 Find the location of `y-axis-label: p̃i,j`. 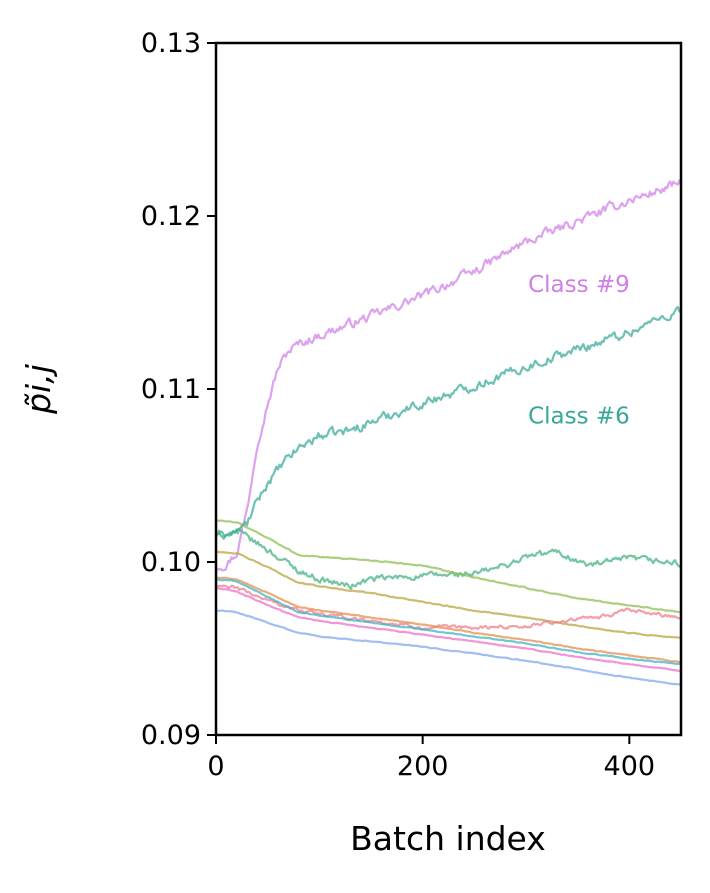

y-axis-label: p̃i,j is located at coordinates (38, 389).